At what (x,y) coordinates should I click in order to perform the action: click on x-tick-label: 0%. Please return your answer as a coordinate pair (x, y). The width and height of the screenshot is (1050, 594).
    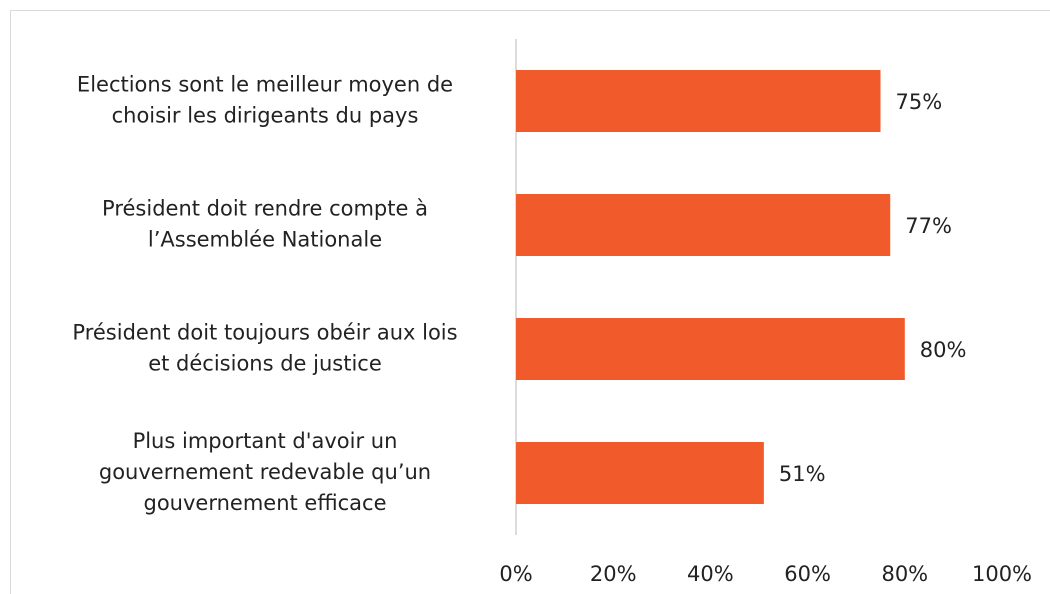
    Looking at the image, I should click on (515, 574).